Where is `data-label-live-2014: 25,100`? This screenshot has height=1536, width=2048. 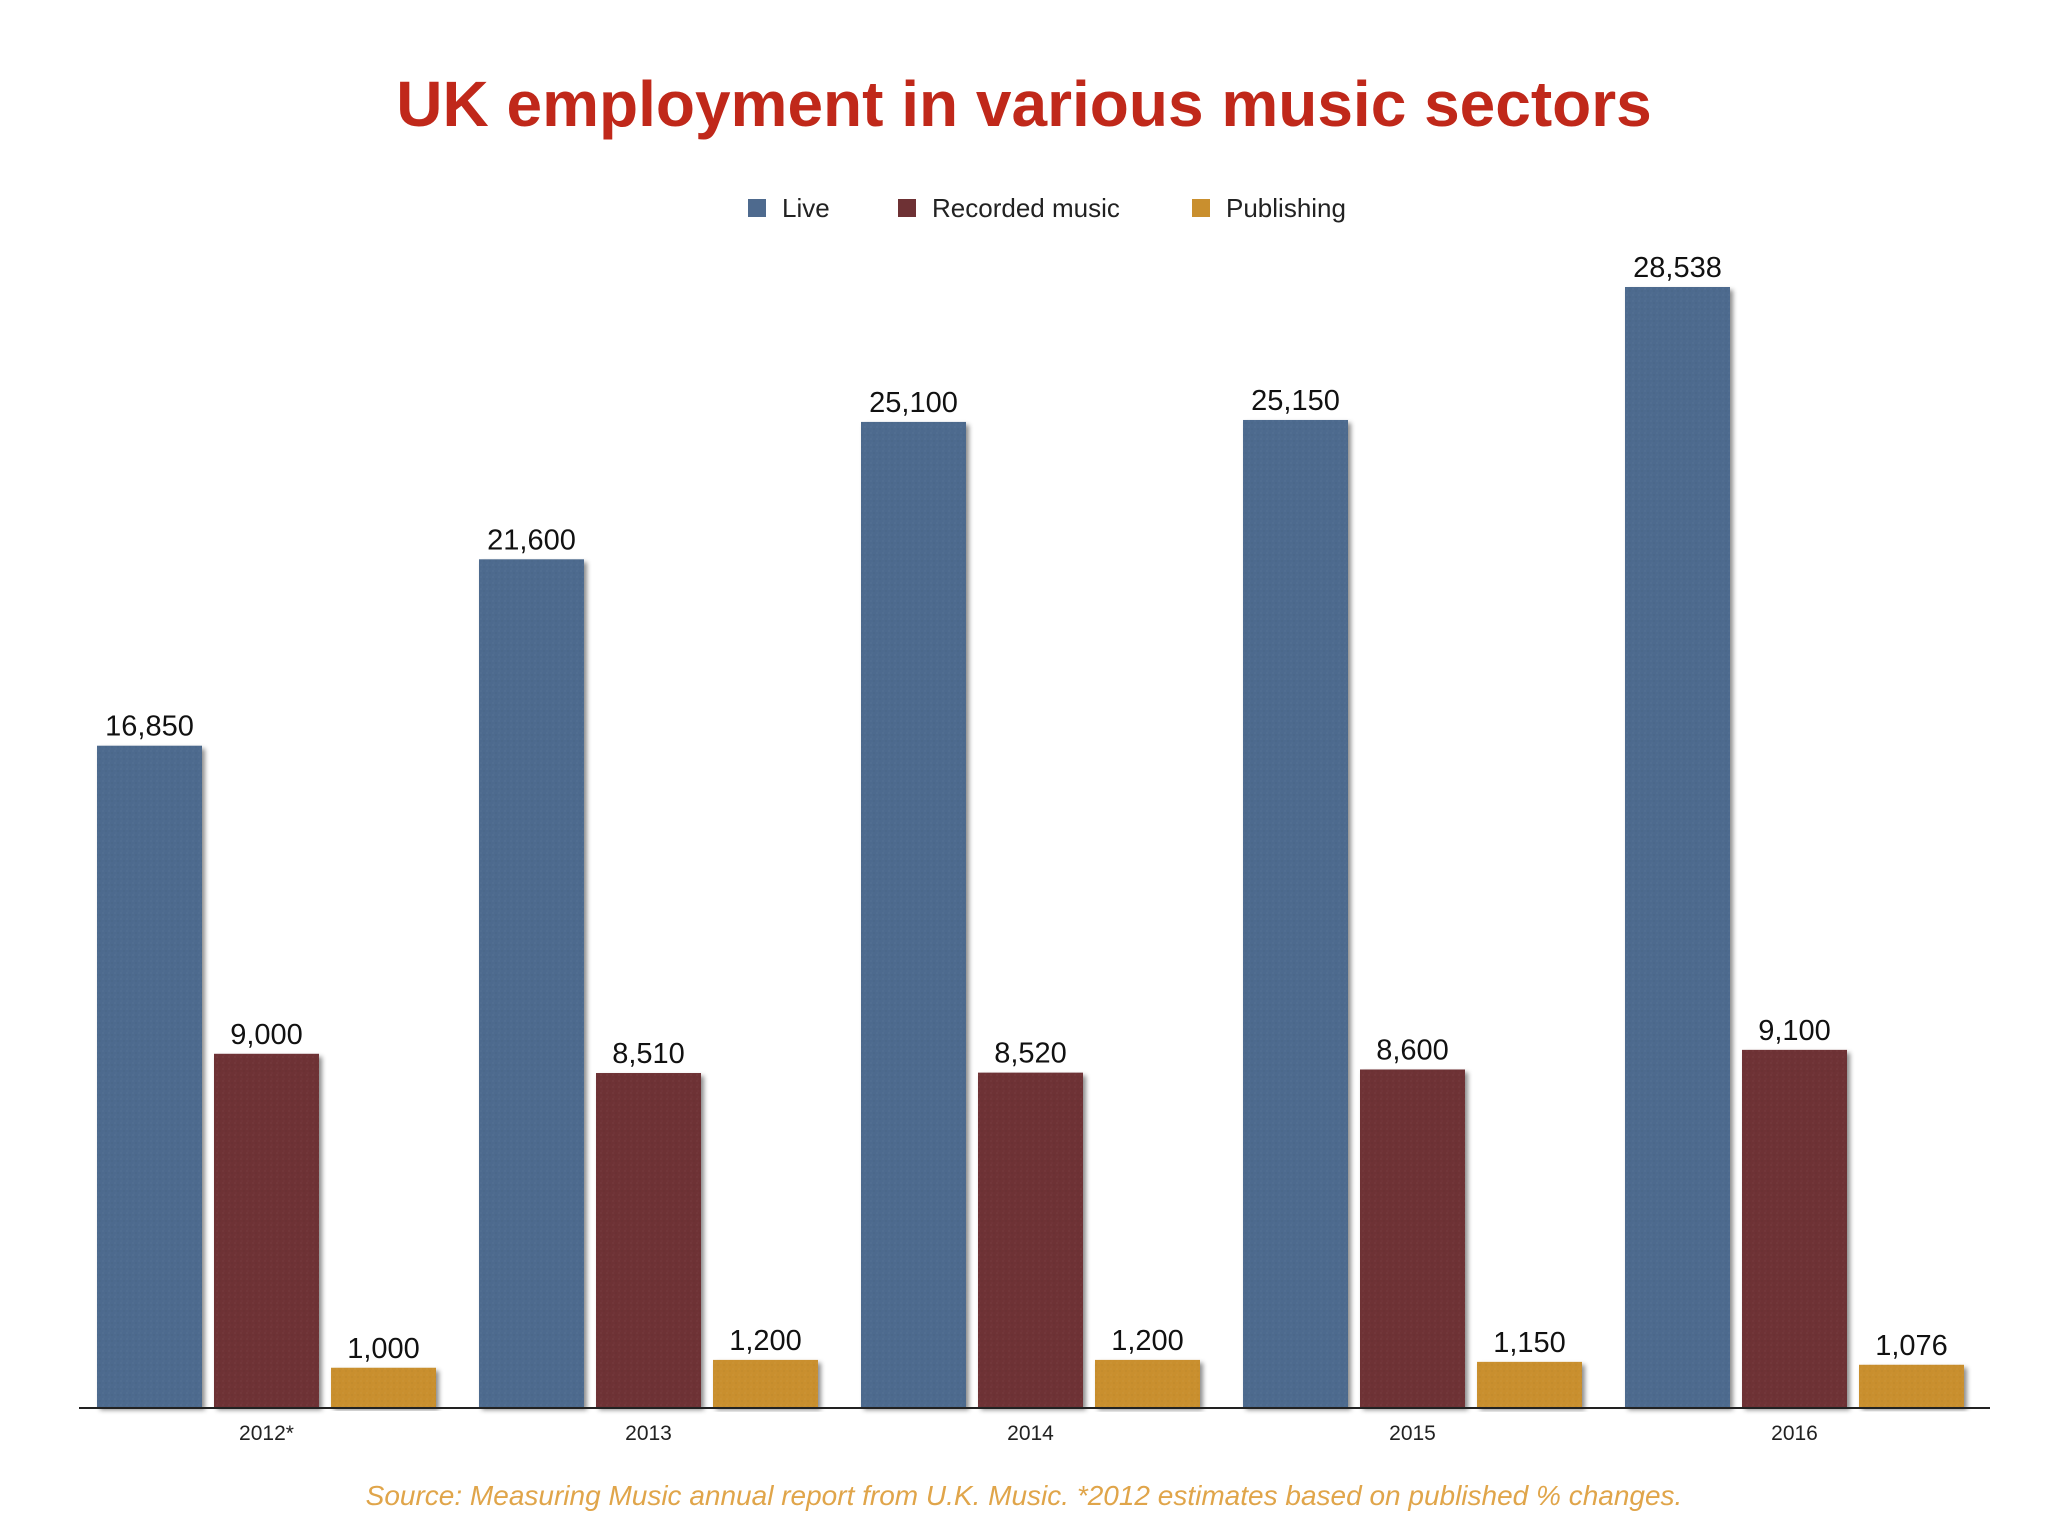 data-label-live-2014: 25,100 is located at coordinates (913, 403).